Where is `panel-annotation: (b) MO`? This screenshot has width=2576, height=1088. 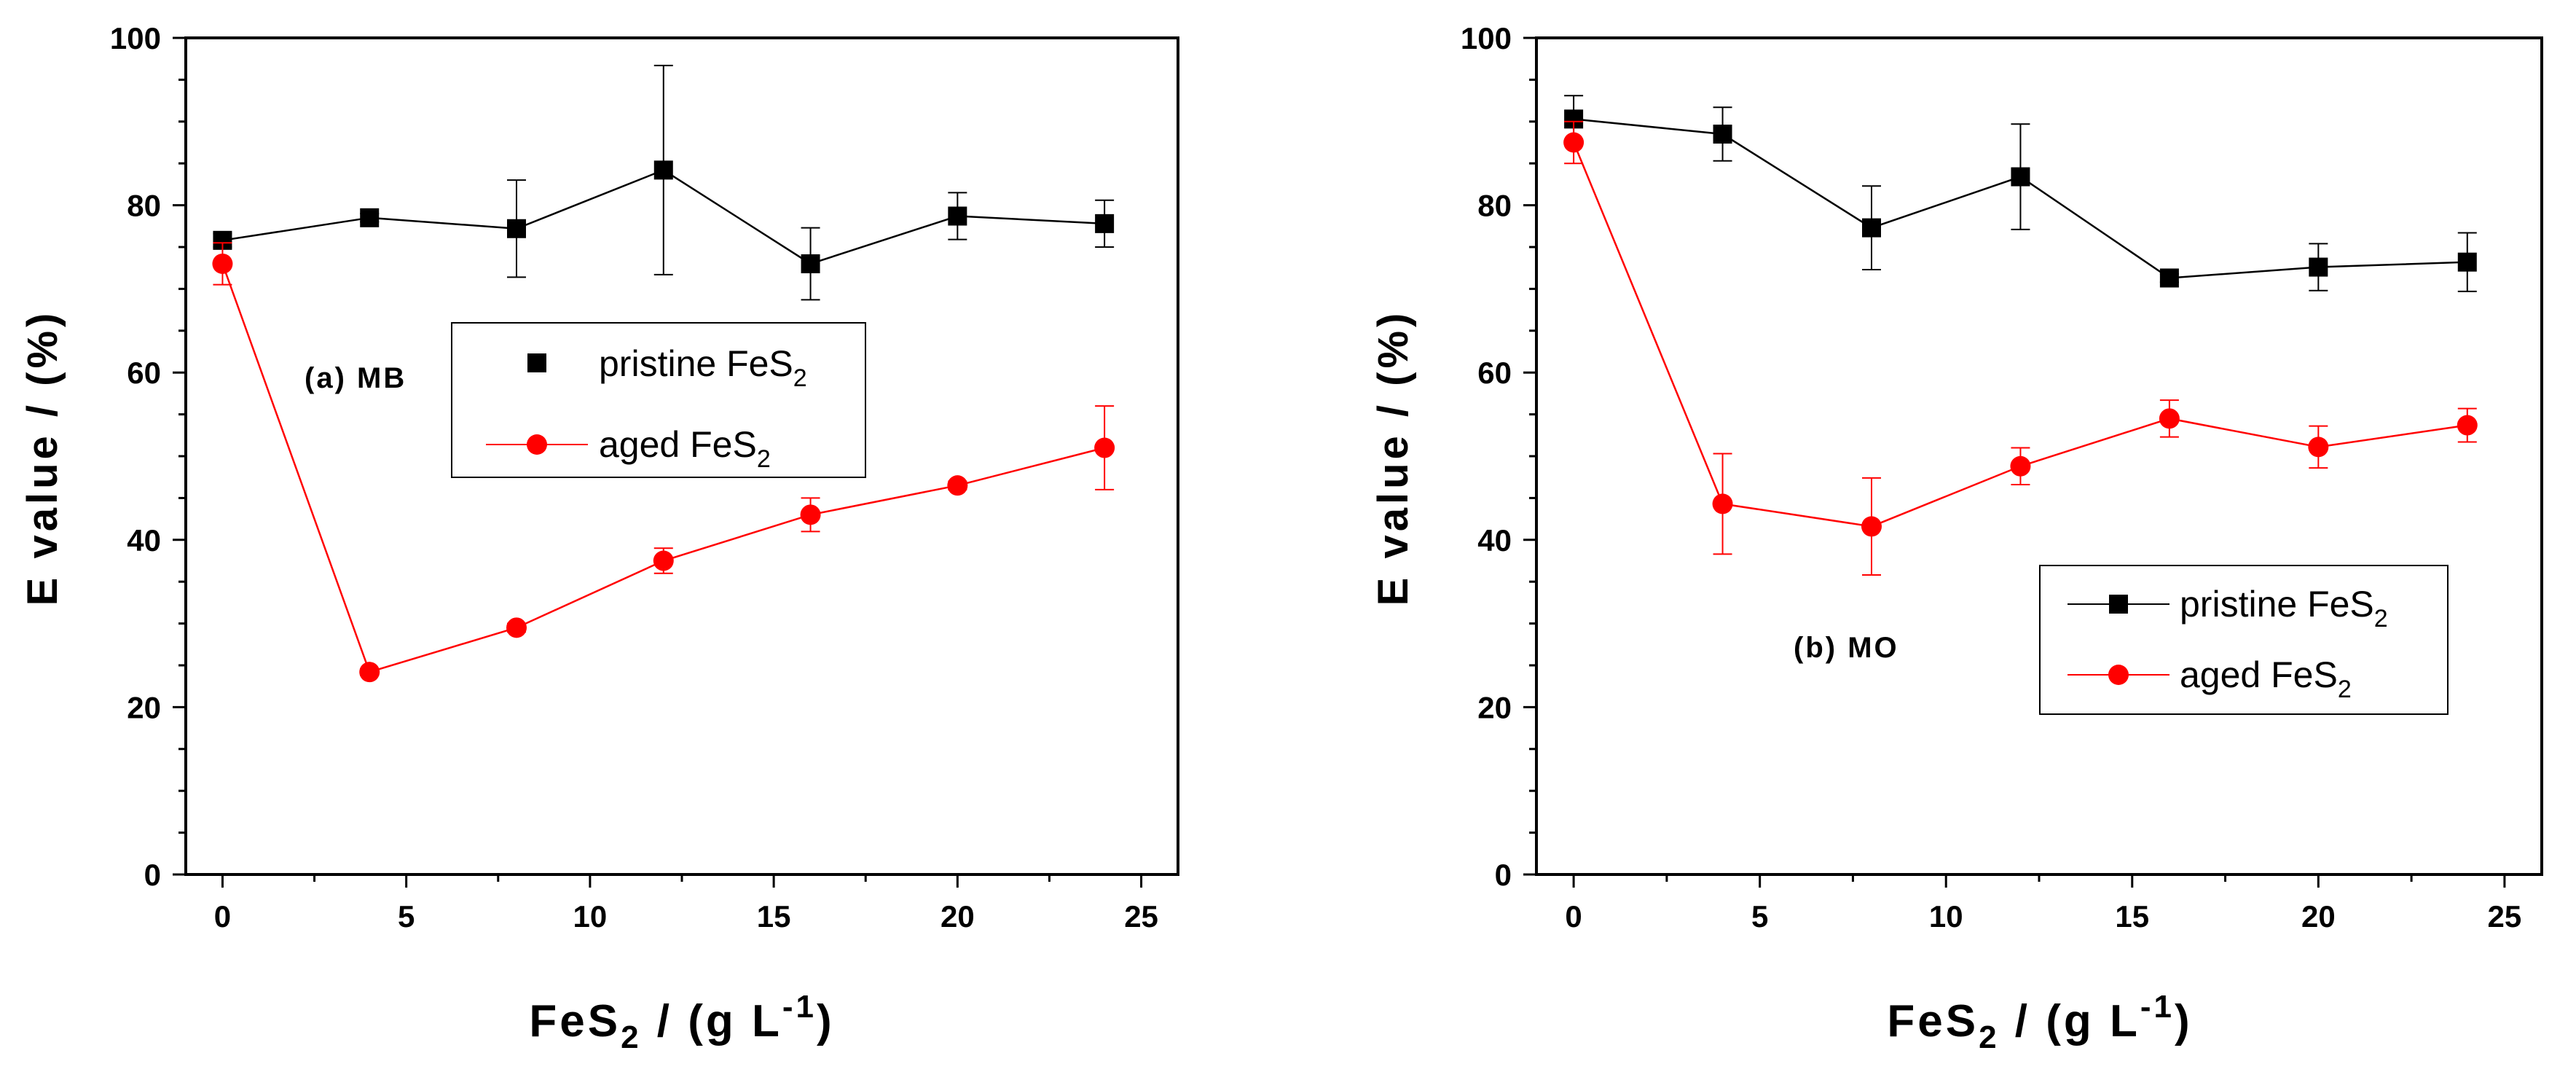 panel-annotation: (b) MO is located at coordinates (1846, 648).